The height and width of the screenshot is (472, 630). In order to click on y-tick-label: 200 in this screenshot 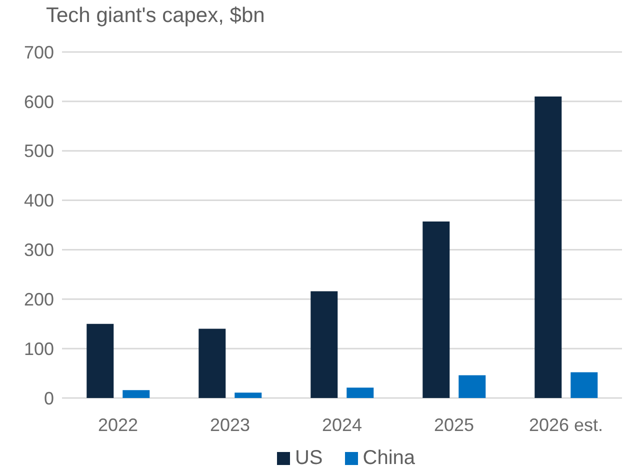, I will do `click(39, 300)`.